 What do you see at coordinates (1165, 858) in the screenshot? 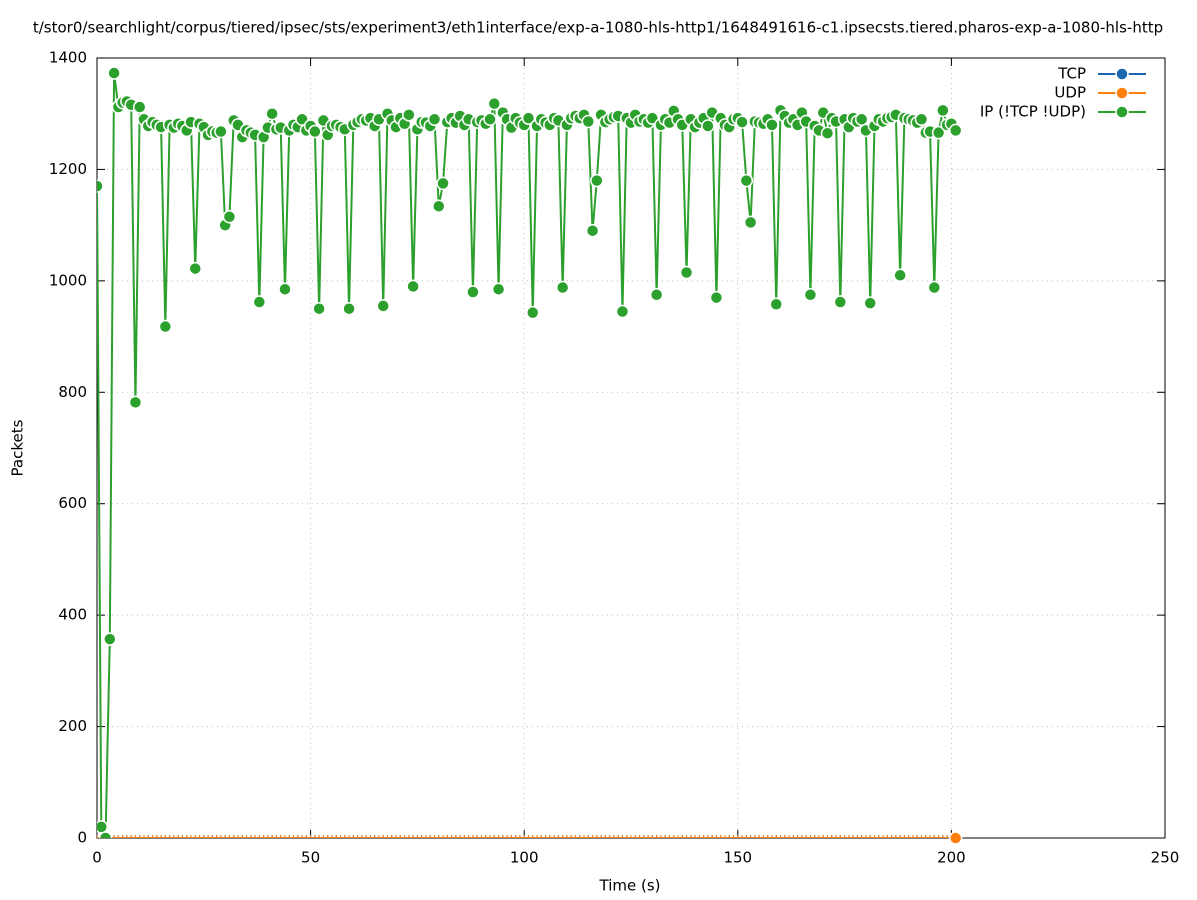
I see `x-tick-label: 250` at bounding box center [1165, 858].